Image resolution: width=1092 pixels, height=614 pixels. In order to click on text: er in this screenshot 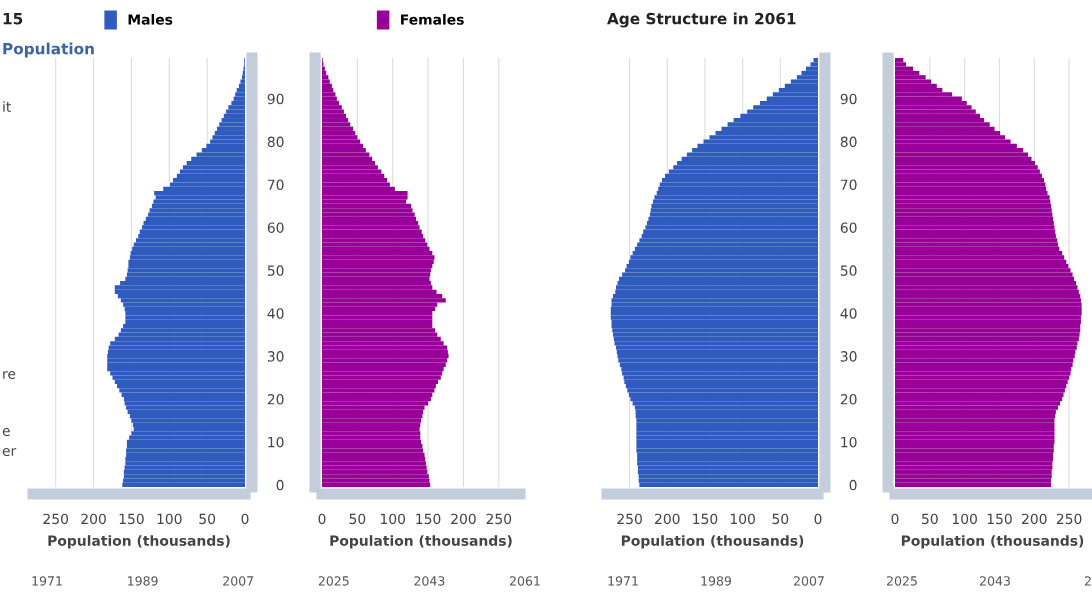, I will do `click(9, 452)`.